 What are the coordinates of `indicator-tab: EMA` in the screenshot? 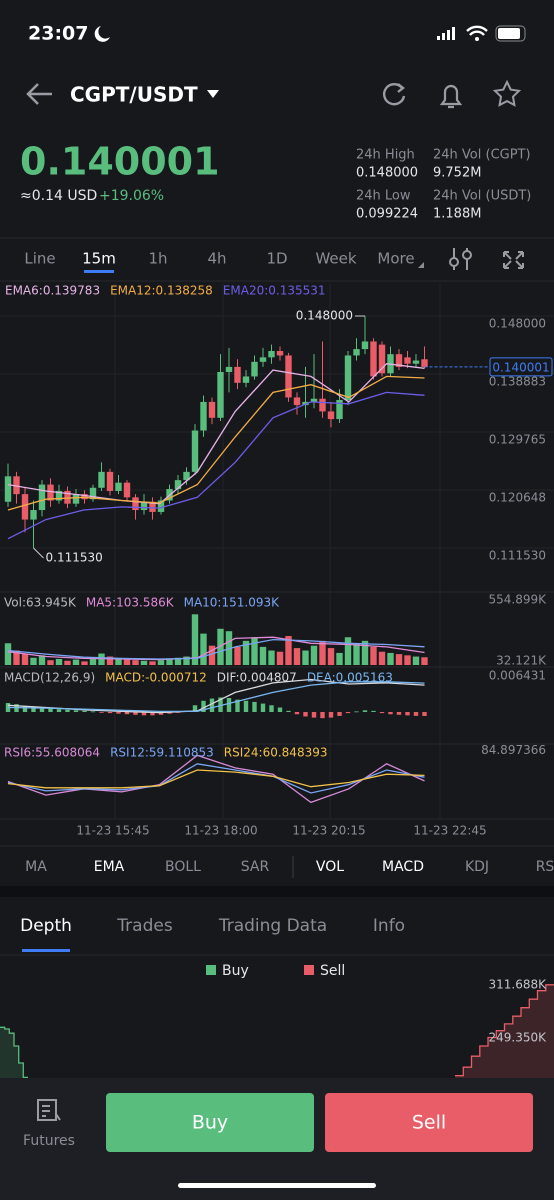 It's located at (109, 867).